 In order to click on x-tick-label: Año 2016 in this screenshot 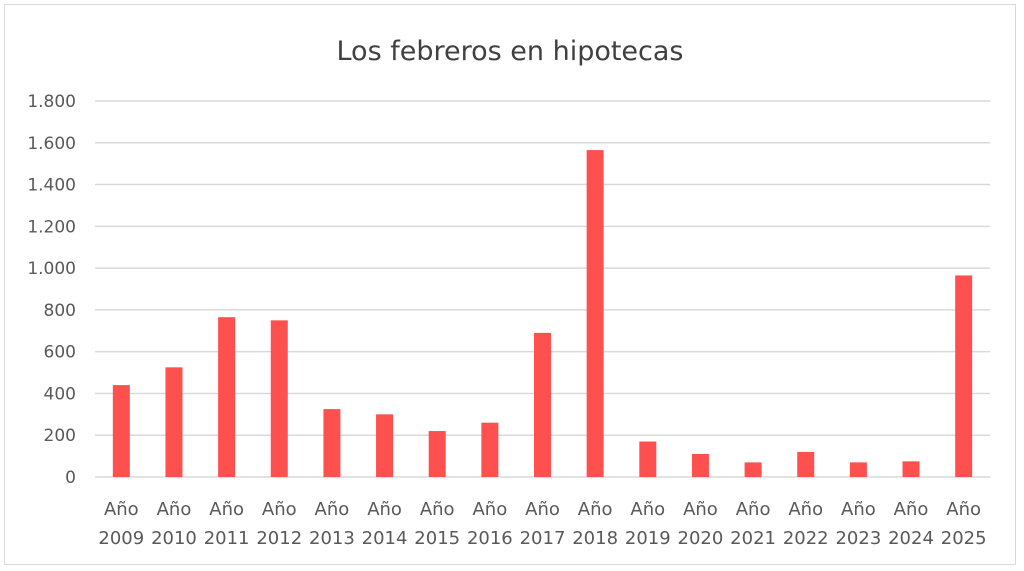, I will do `click(490, 524)`.